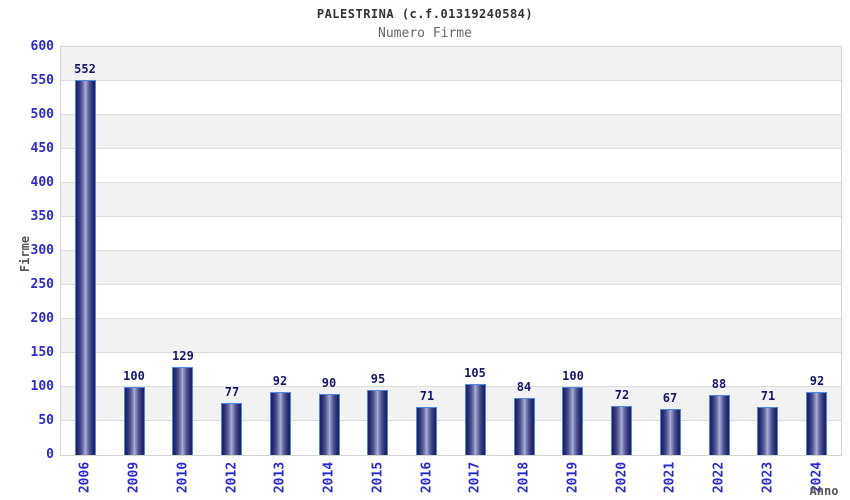 The width and height of the screenshot is (850, 500). What do you see at coordinates (42, 46) in the screenshot?
I see `y-tick-label: 600` at bounding box center [42, 46].